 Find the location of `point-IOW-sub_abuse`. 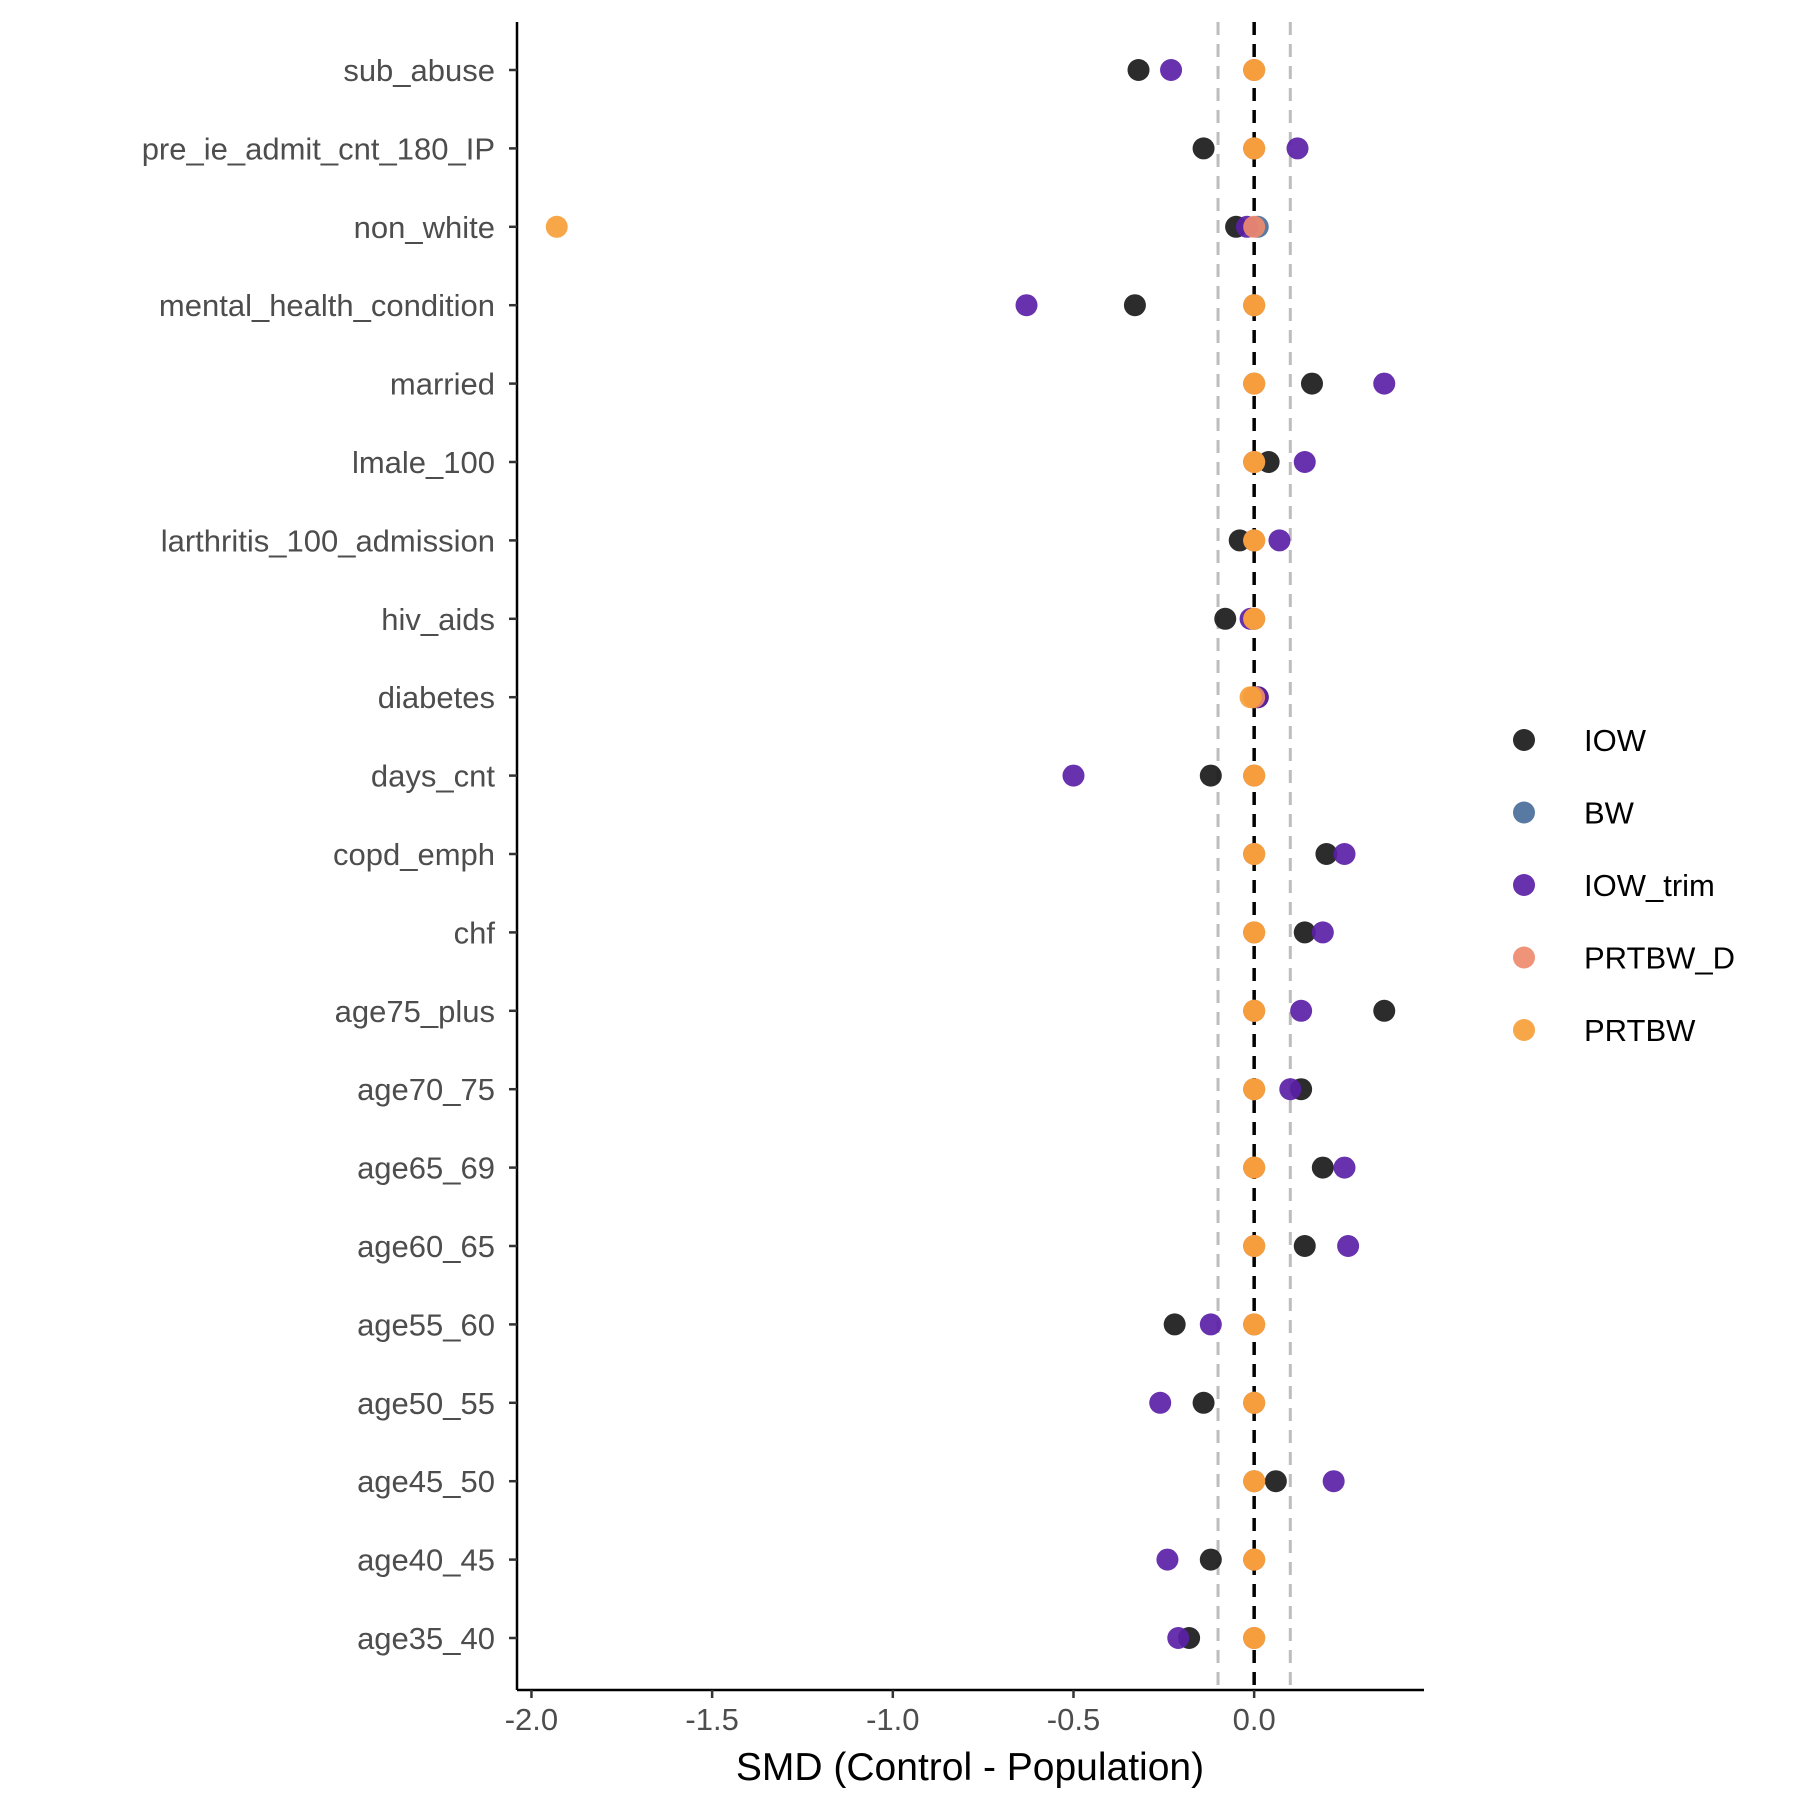

point-IOW-sub_abuse is located at coordinates (1138, 70).